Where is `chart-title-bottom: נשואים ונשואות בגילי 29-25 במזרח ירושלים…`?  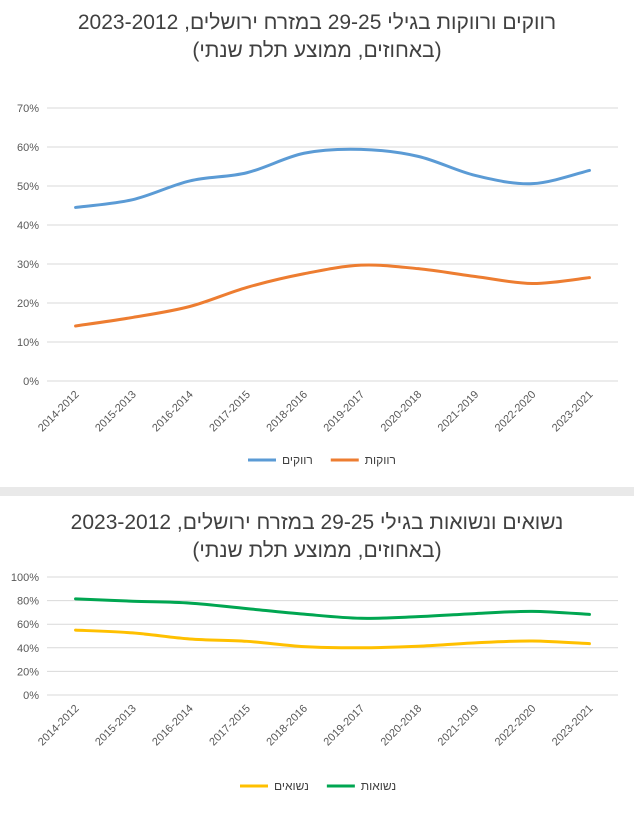 chart-title-bottom: נשואים ונשואות בגילי 29-25 במזרח ירושלים… is located at coordinates (317, 522).